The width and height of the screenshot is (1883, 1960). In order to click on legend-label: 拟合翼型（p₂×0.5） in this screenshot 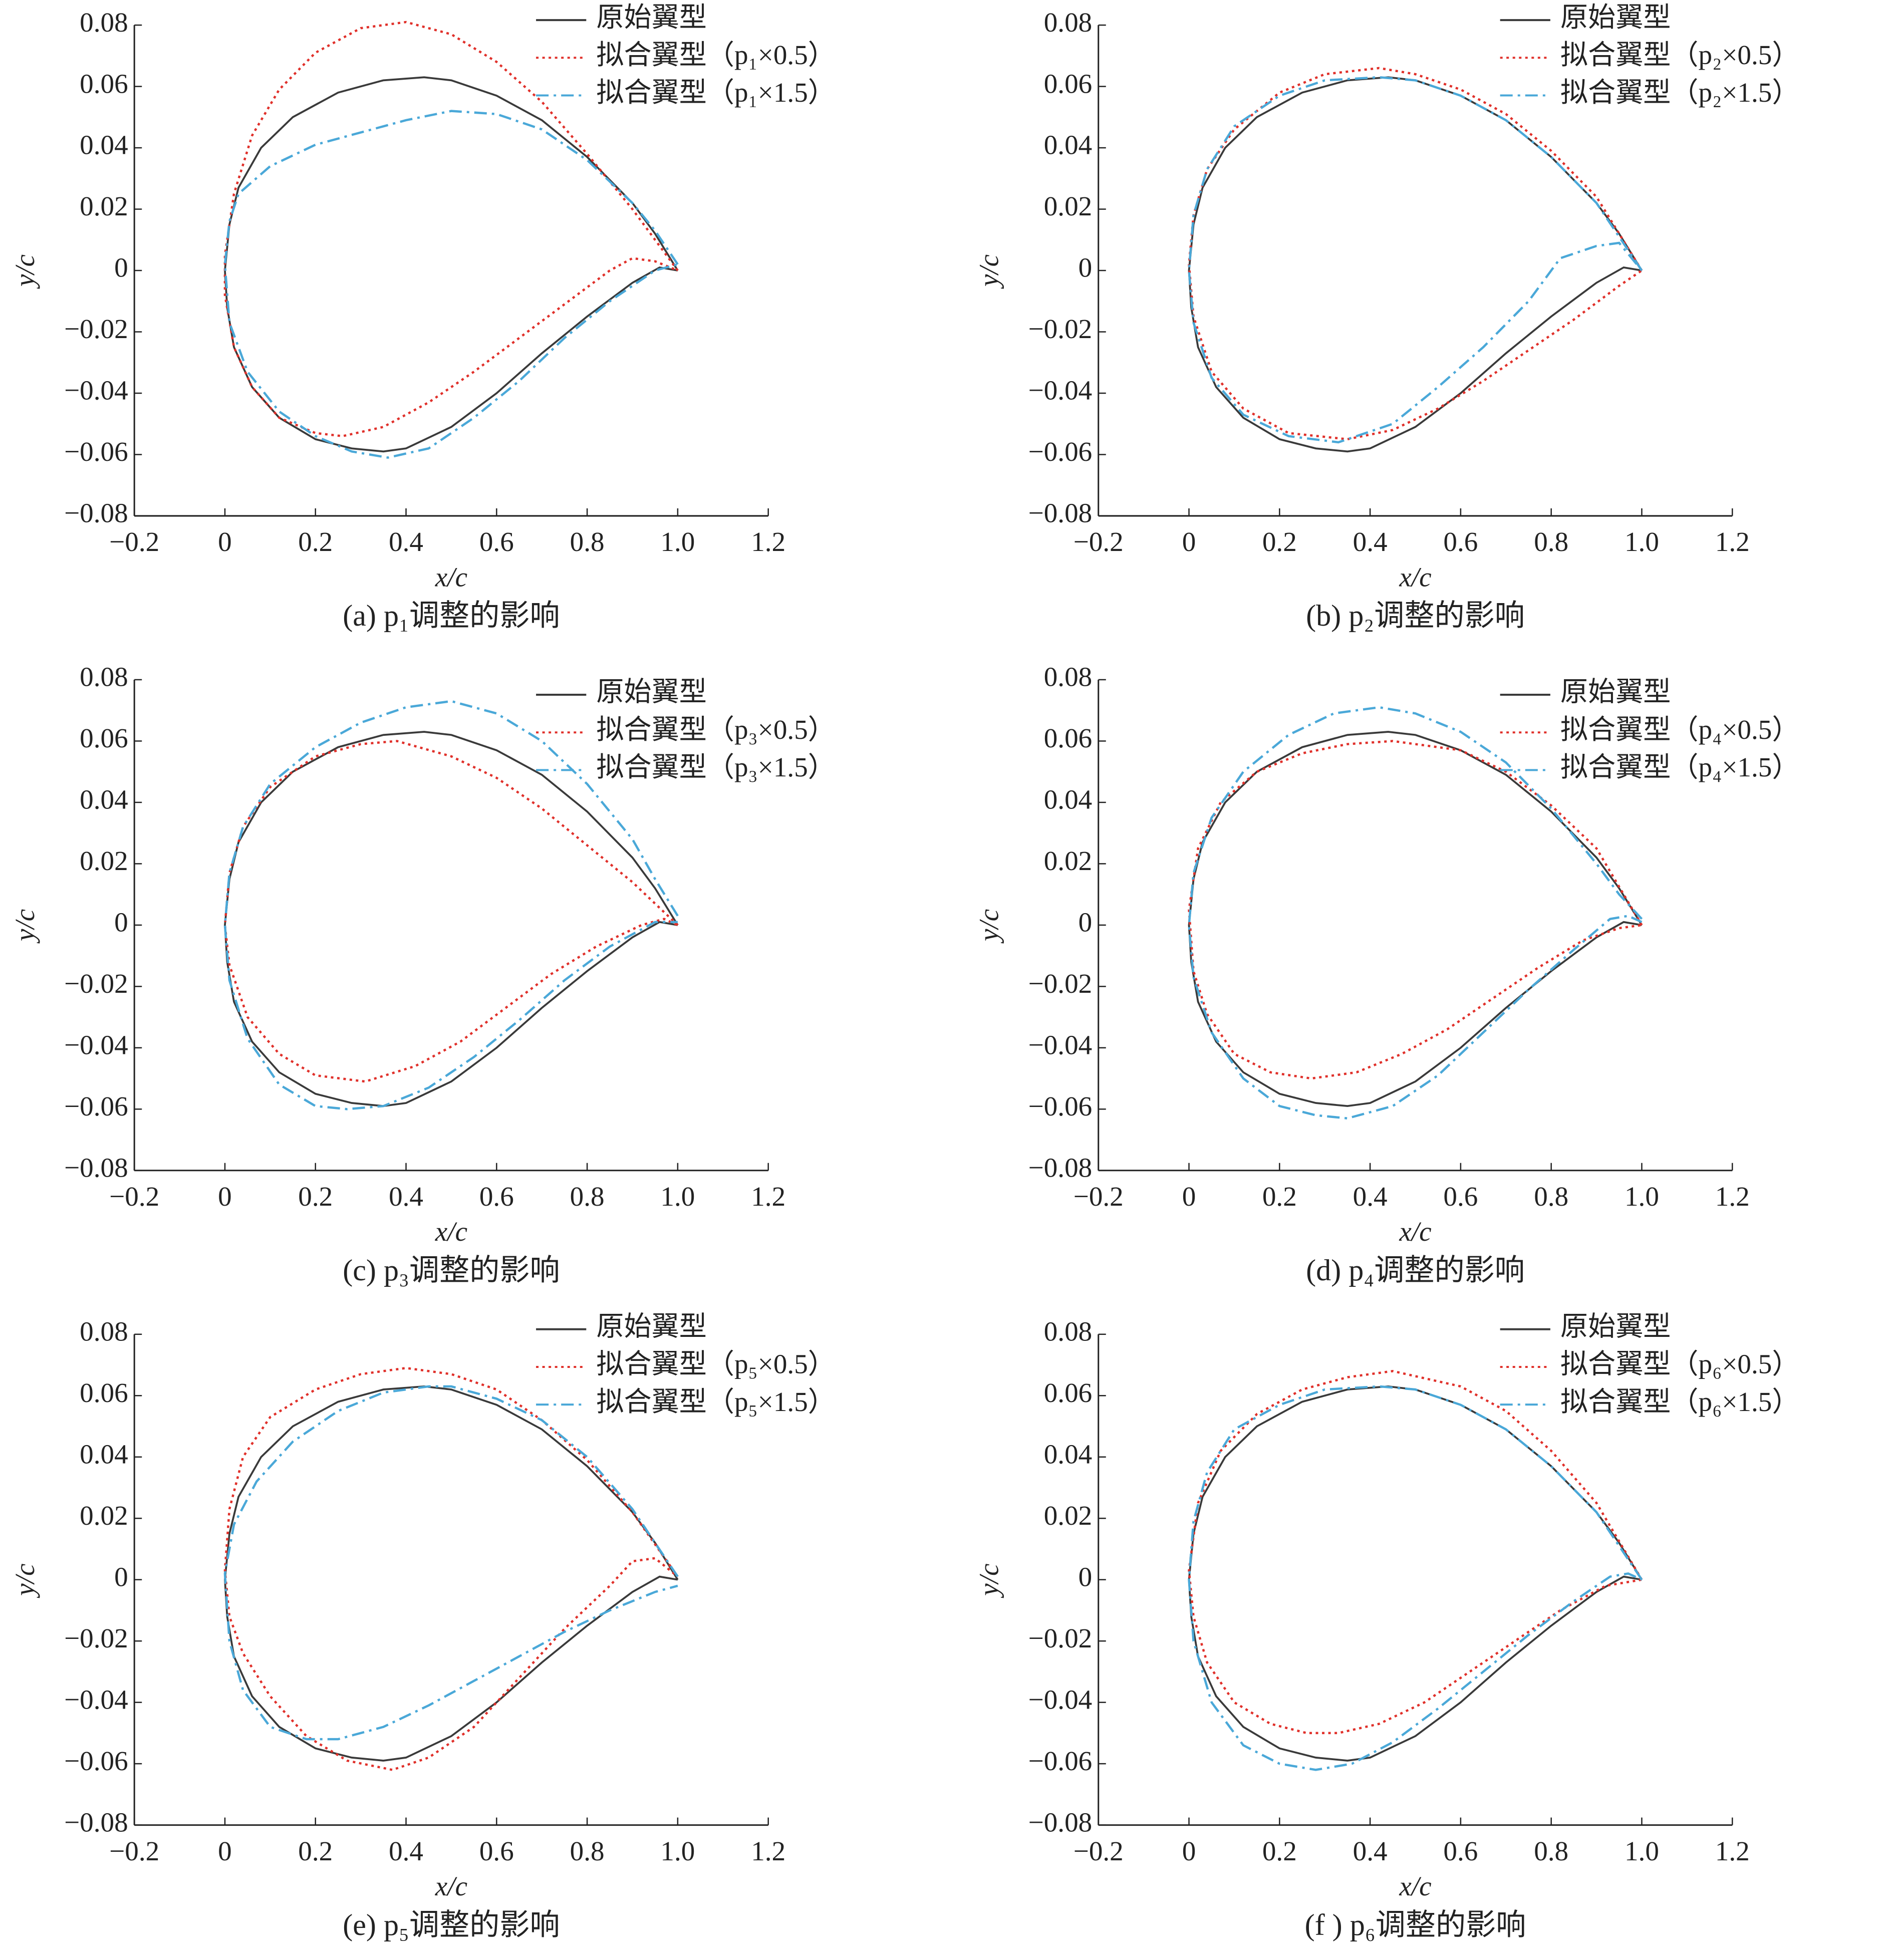, I will do `click(1680, 55)`.